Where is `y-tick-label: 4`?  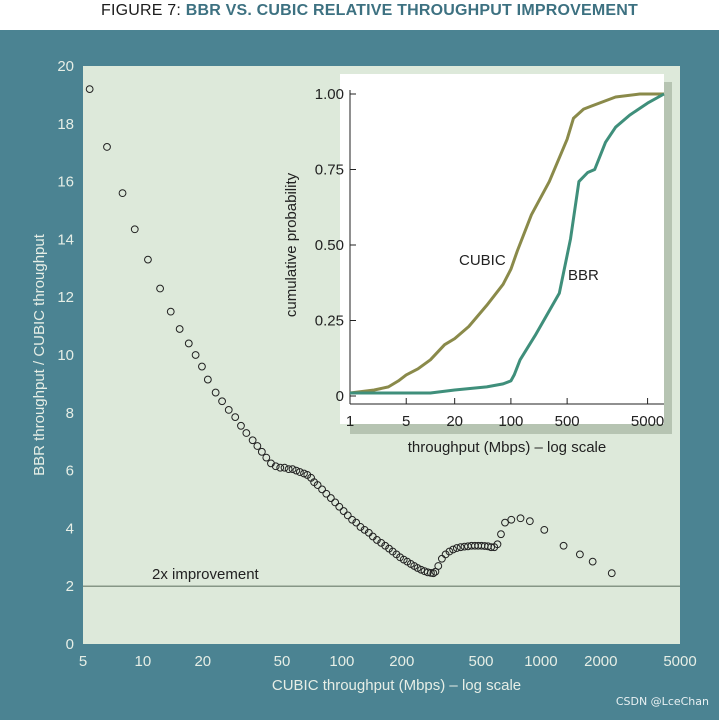 y-tick-label: 4 is located at coordinates (70, 528).